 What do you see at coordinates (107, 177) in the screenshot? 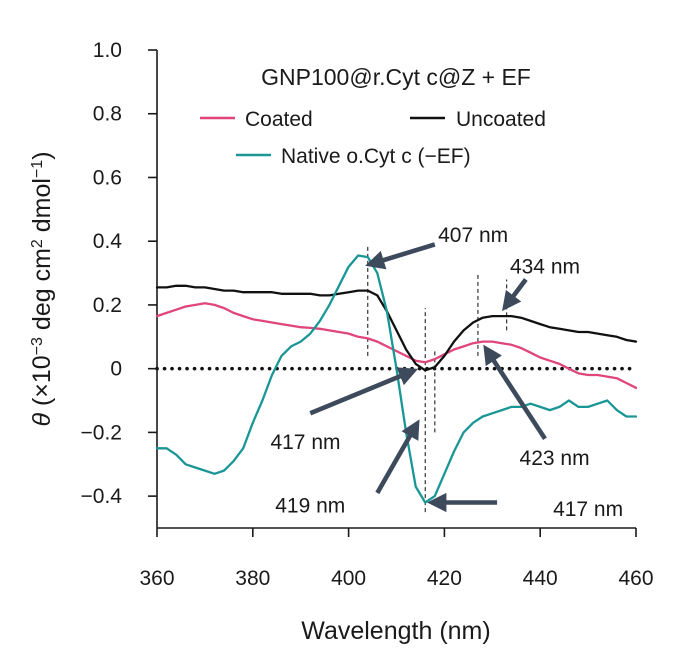
I see `y-tick-label-0-6: 0.6` at bounding box center [107, 177].